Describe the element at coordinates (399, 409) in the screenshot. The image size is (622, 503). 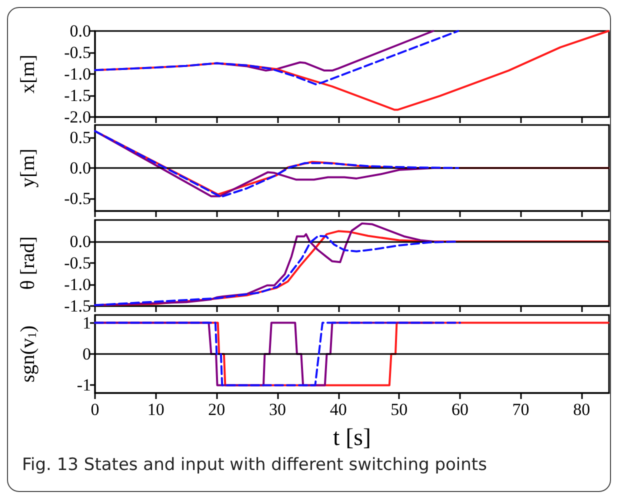
I see `x-tick-label: 50` at that location.